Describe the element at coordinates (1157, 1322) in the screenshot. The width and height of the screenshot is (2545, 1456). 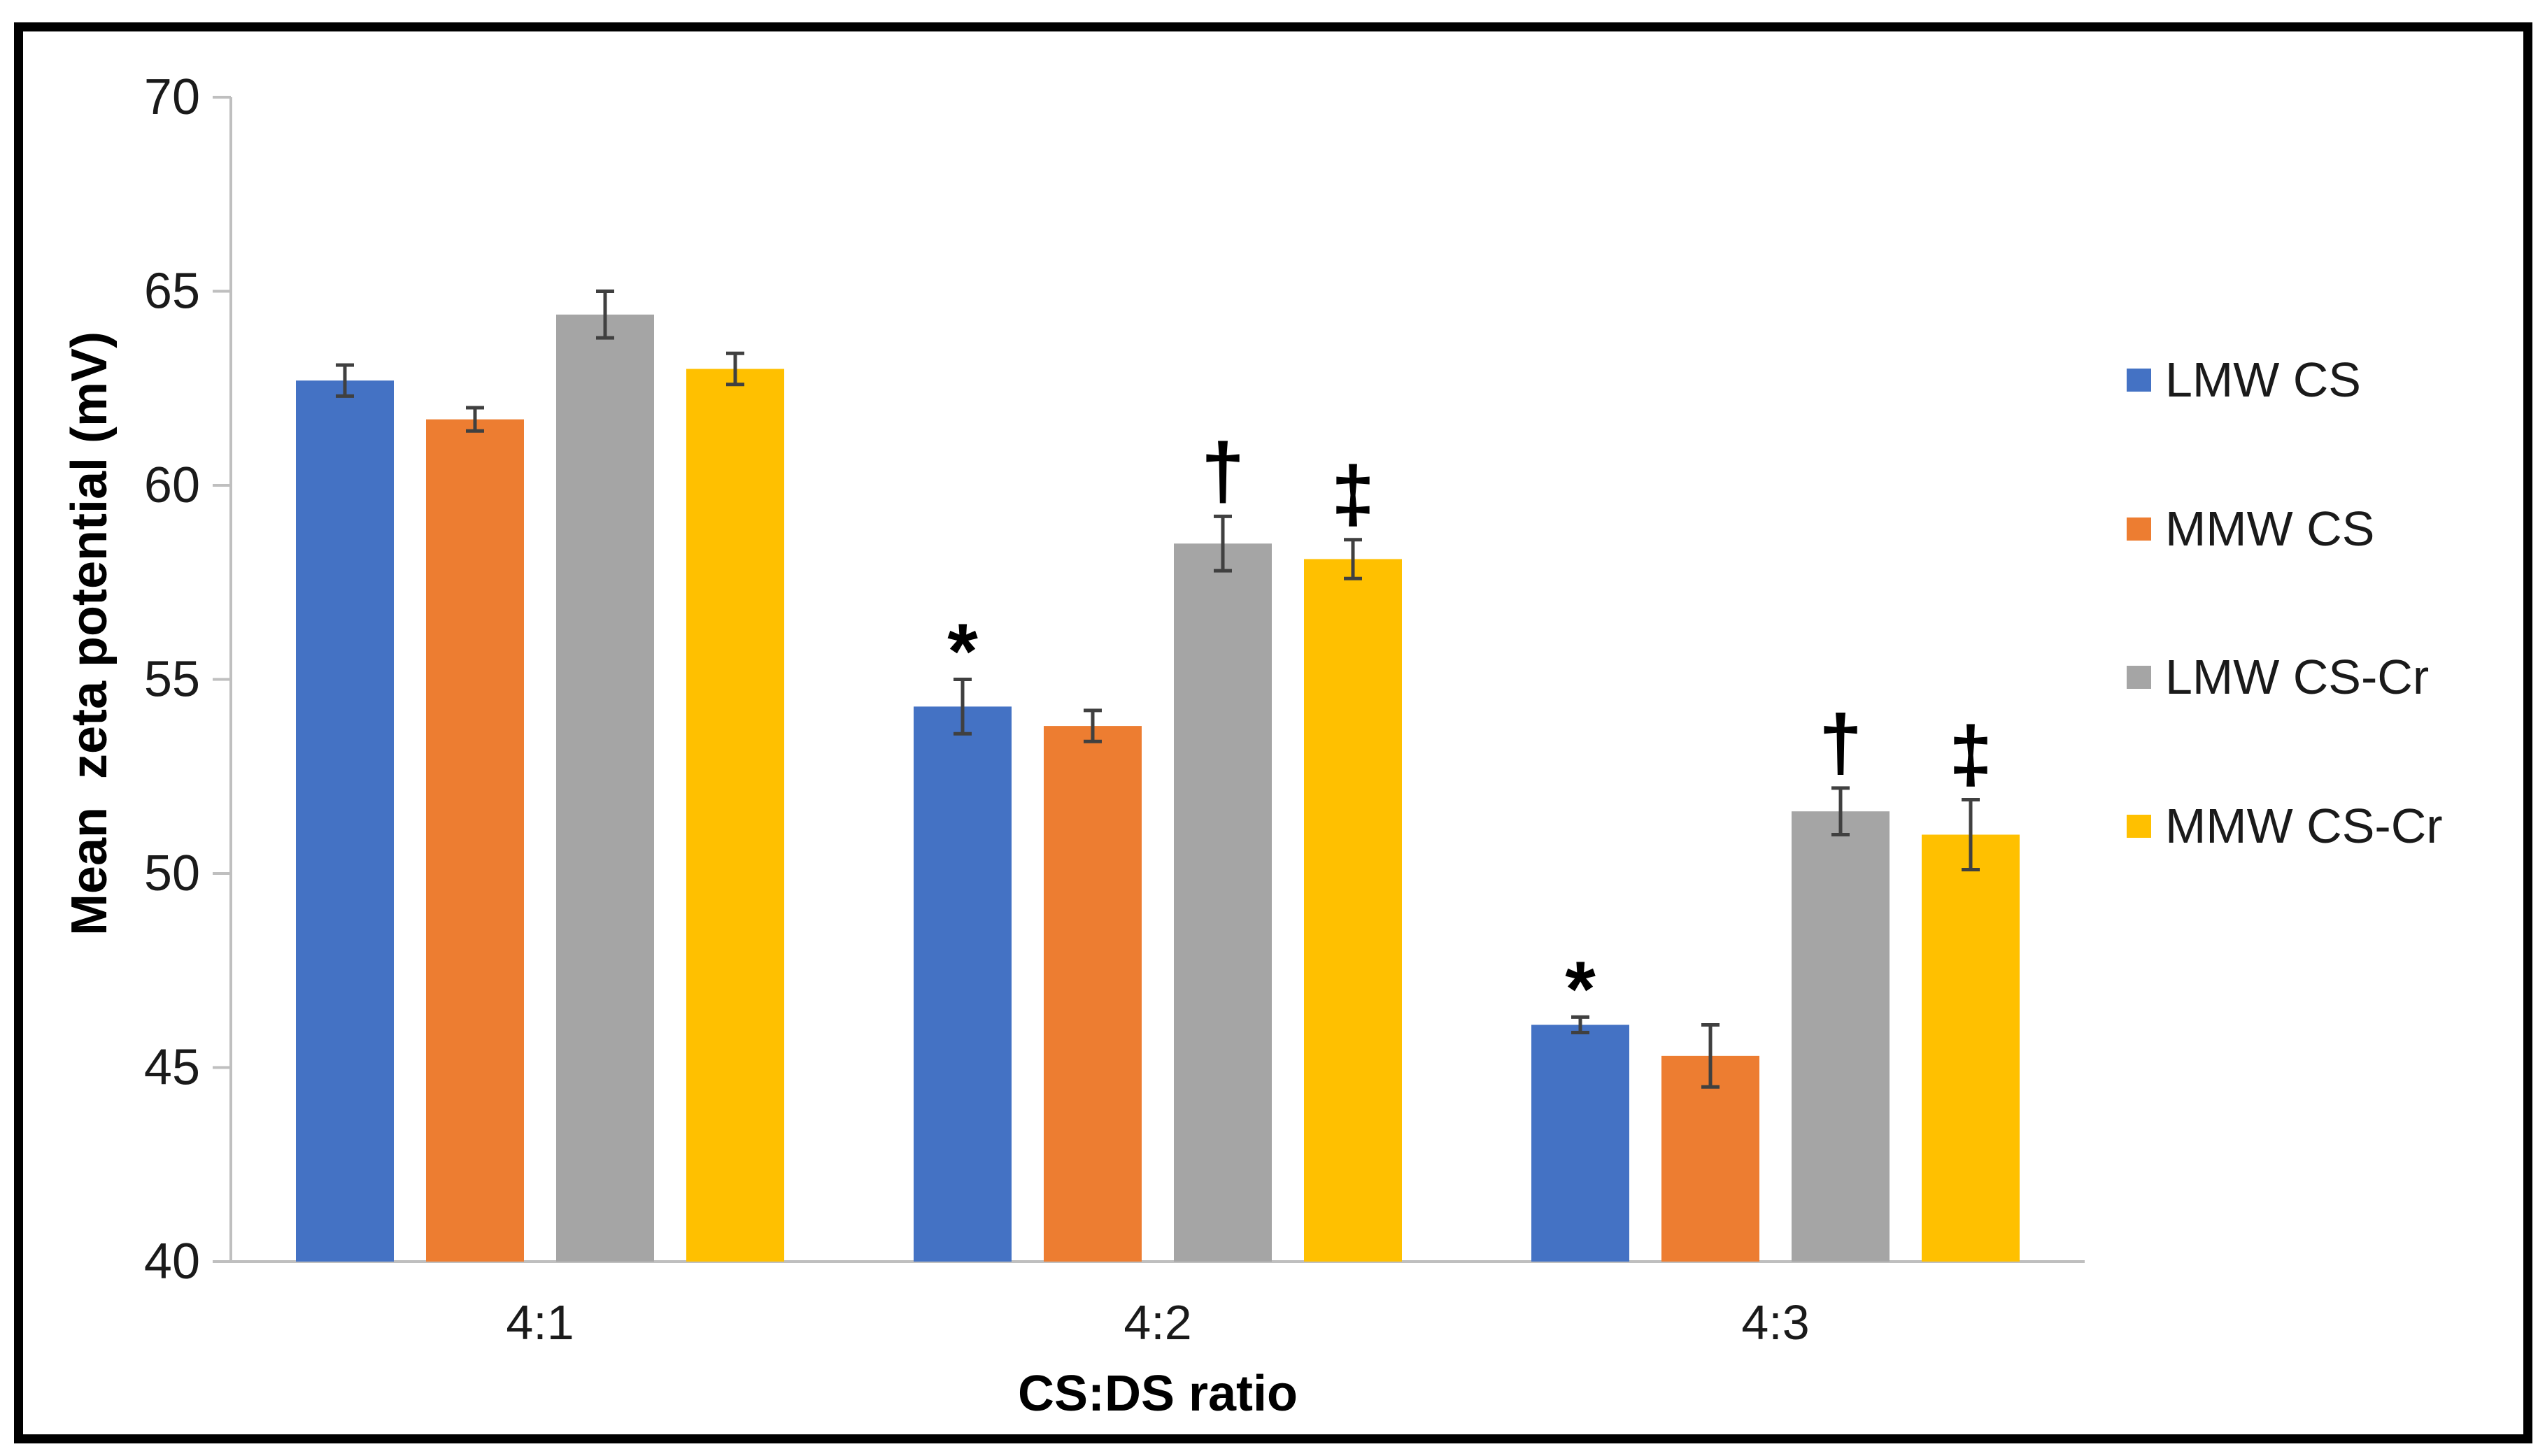
I see `x-category-label: 4:2` at that location.